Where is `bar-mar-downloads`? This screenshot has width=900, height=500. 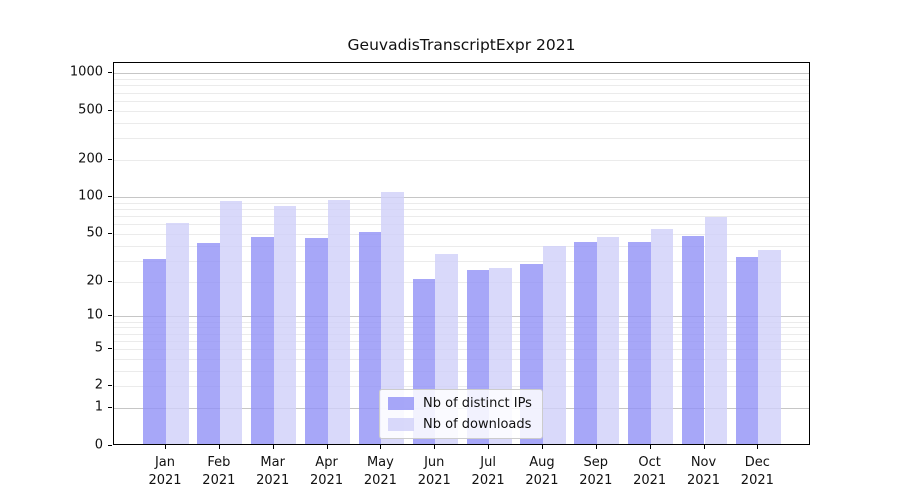 bar-mar-downloads is located at coordinates (285, 325).